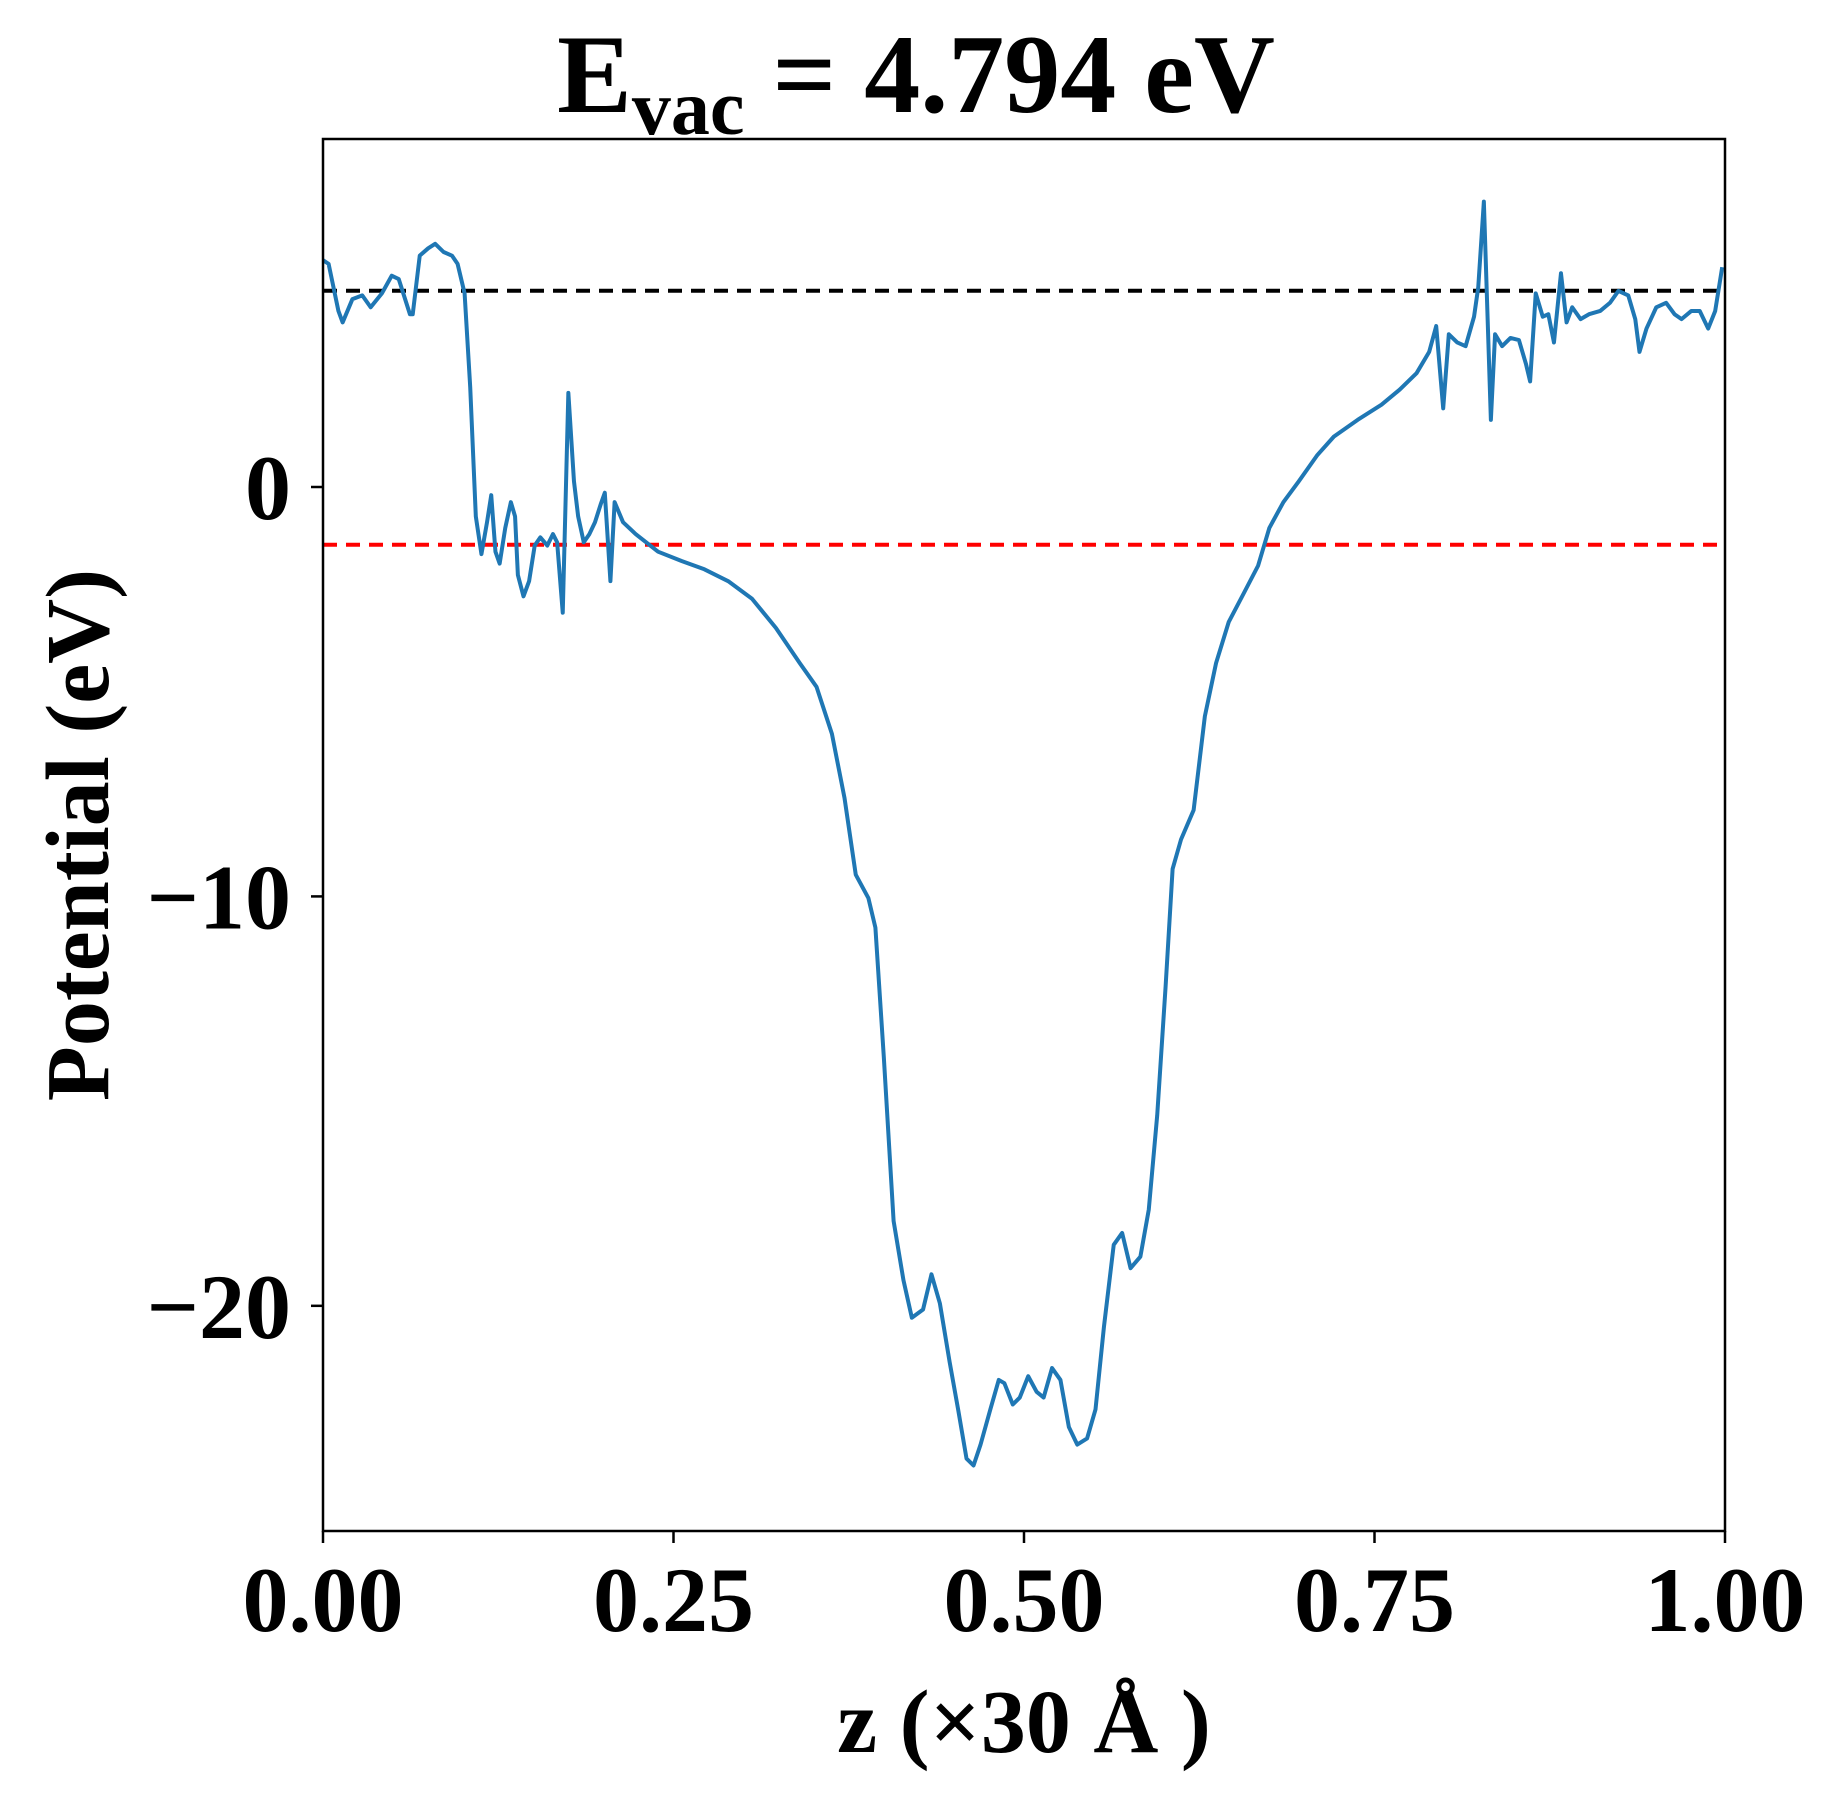 This screenshot has width=1833, height=1794. What do you see at coordinates (1725, 1600) in the screenshot?
I see `x-tick-label: 1.00` at bounding box center [1725, 1600].